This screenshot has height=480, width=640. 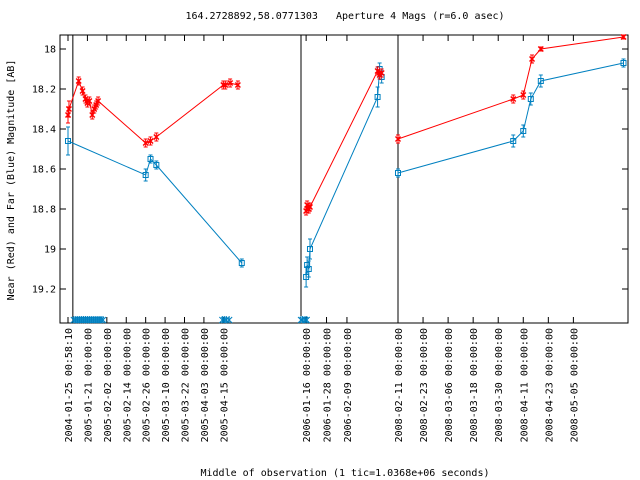 I want to click on x-tick-label: 2008-03-30 00:00:00, so click(x=499, y=385).